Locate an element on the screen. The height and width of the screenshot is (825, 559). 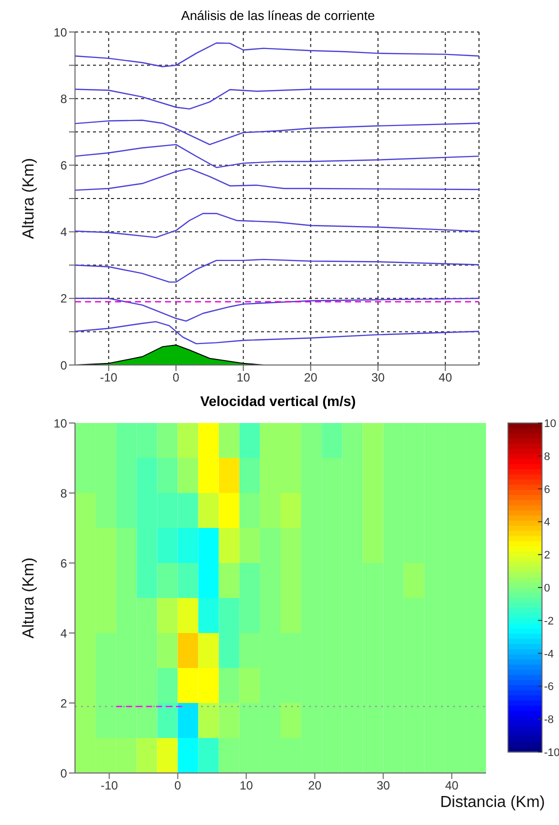
color-bar-label: 2 is located at coordinates (547, 556).